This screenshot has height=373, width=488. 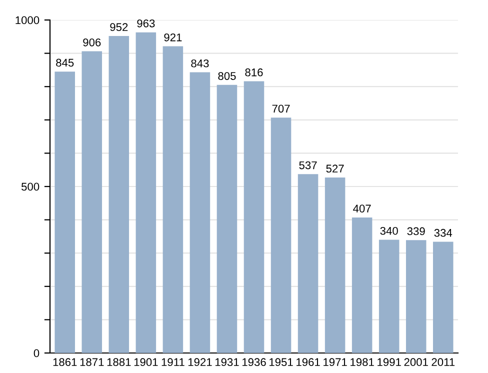 I want to click on x-tick-label: 1961, so click(x=308, y=362).